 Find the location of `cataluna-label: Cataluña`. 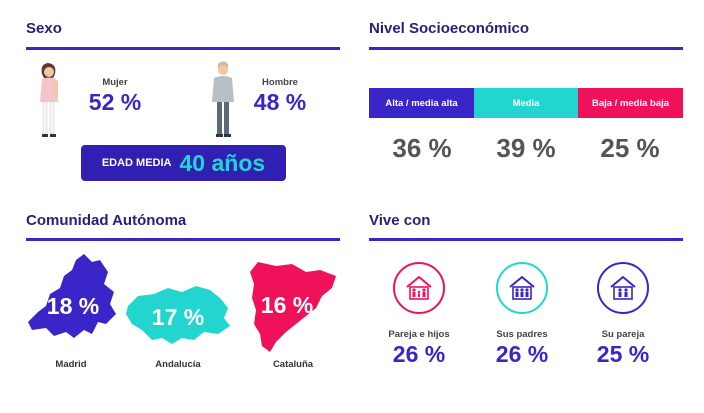

cataluna-label: Cataluña is located at coordinates (293, 364).